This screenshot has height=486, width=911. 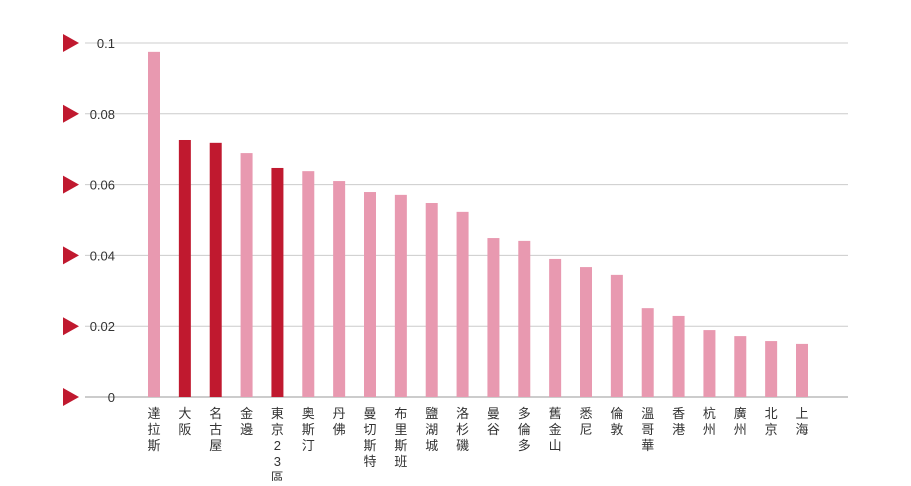 I want to click on x-tick-label: 香港, so click(x=678, y=421).